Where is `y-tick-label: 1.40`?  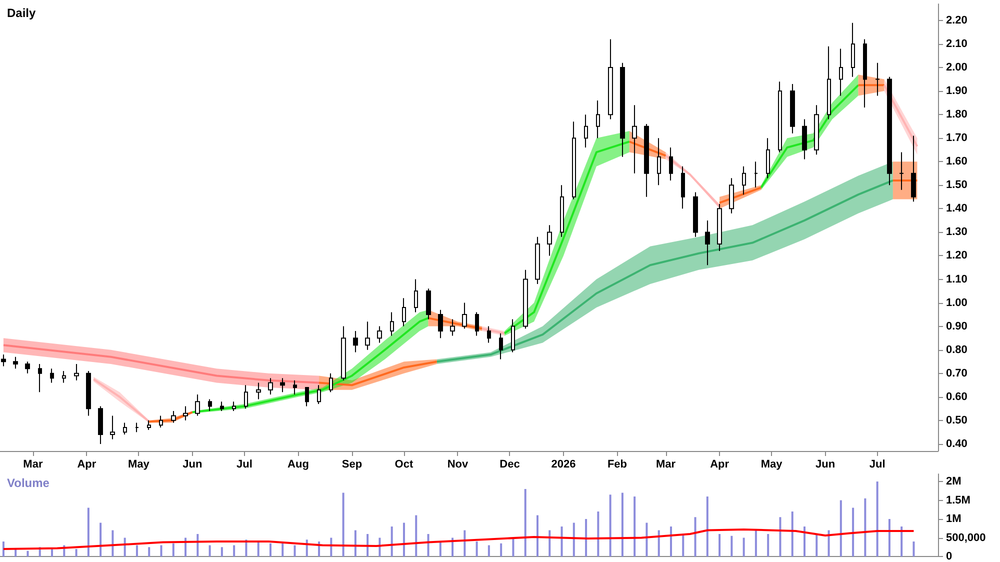
y-tick-label: 1.40 is located at coordinates (957, 208).